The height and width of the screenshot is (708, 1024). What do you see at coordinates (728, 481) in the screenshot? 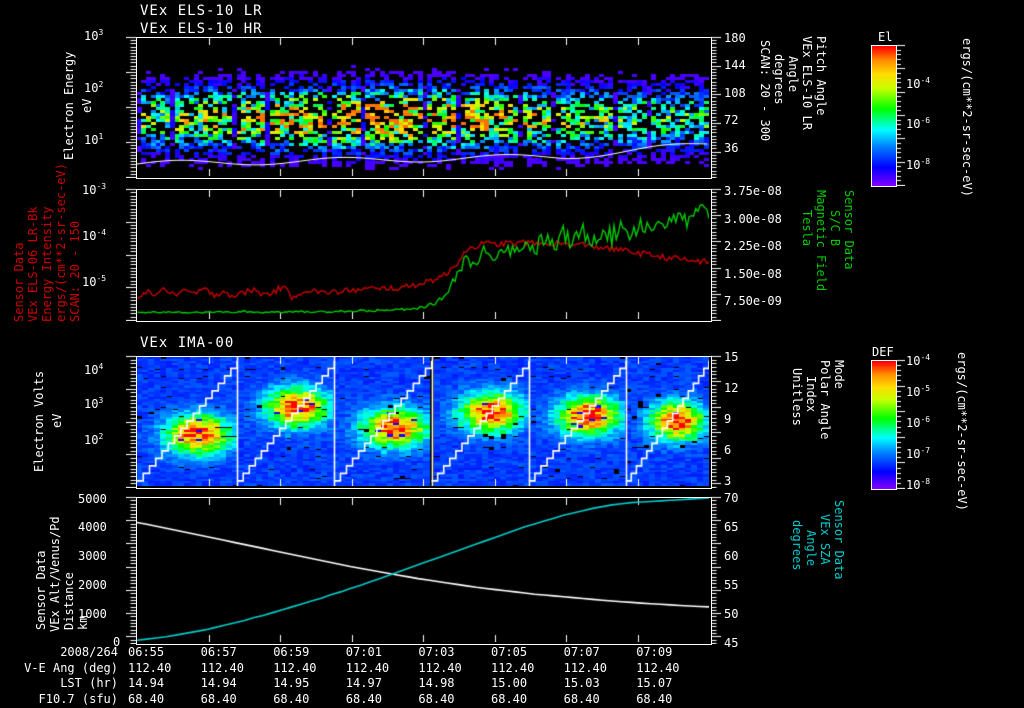
I see `panel3-rtick-4: 3` at bounding box center [728, 481].